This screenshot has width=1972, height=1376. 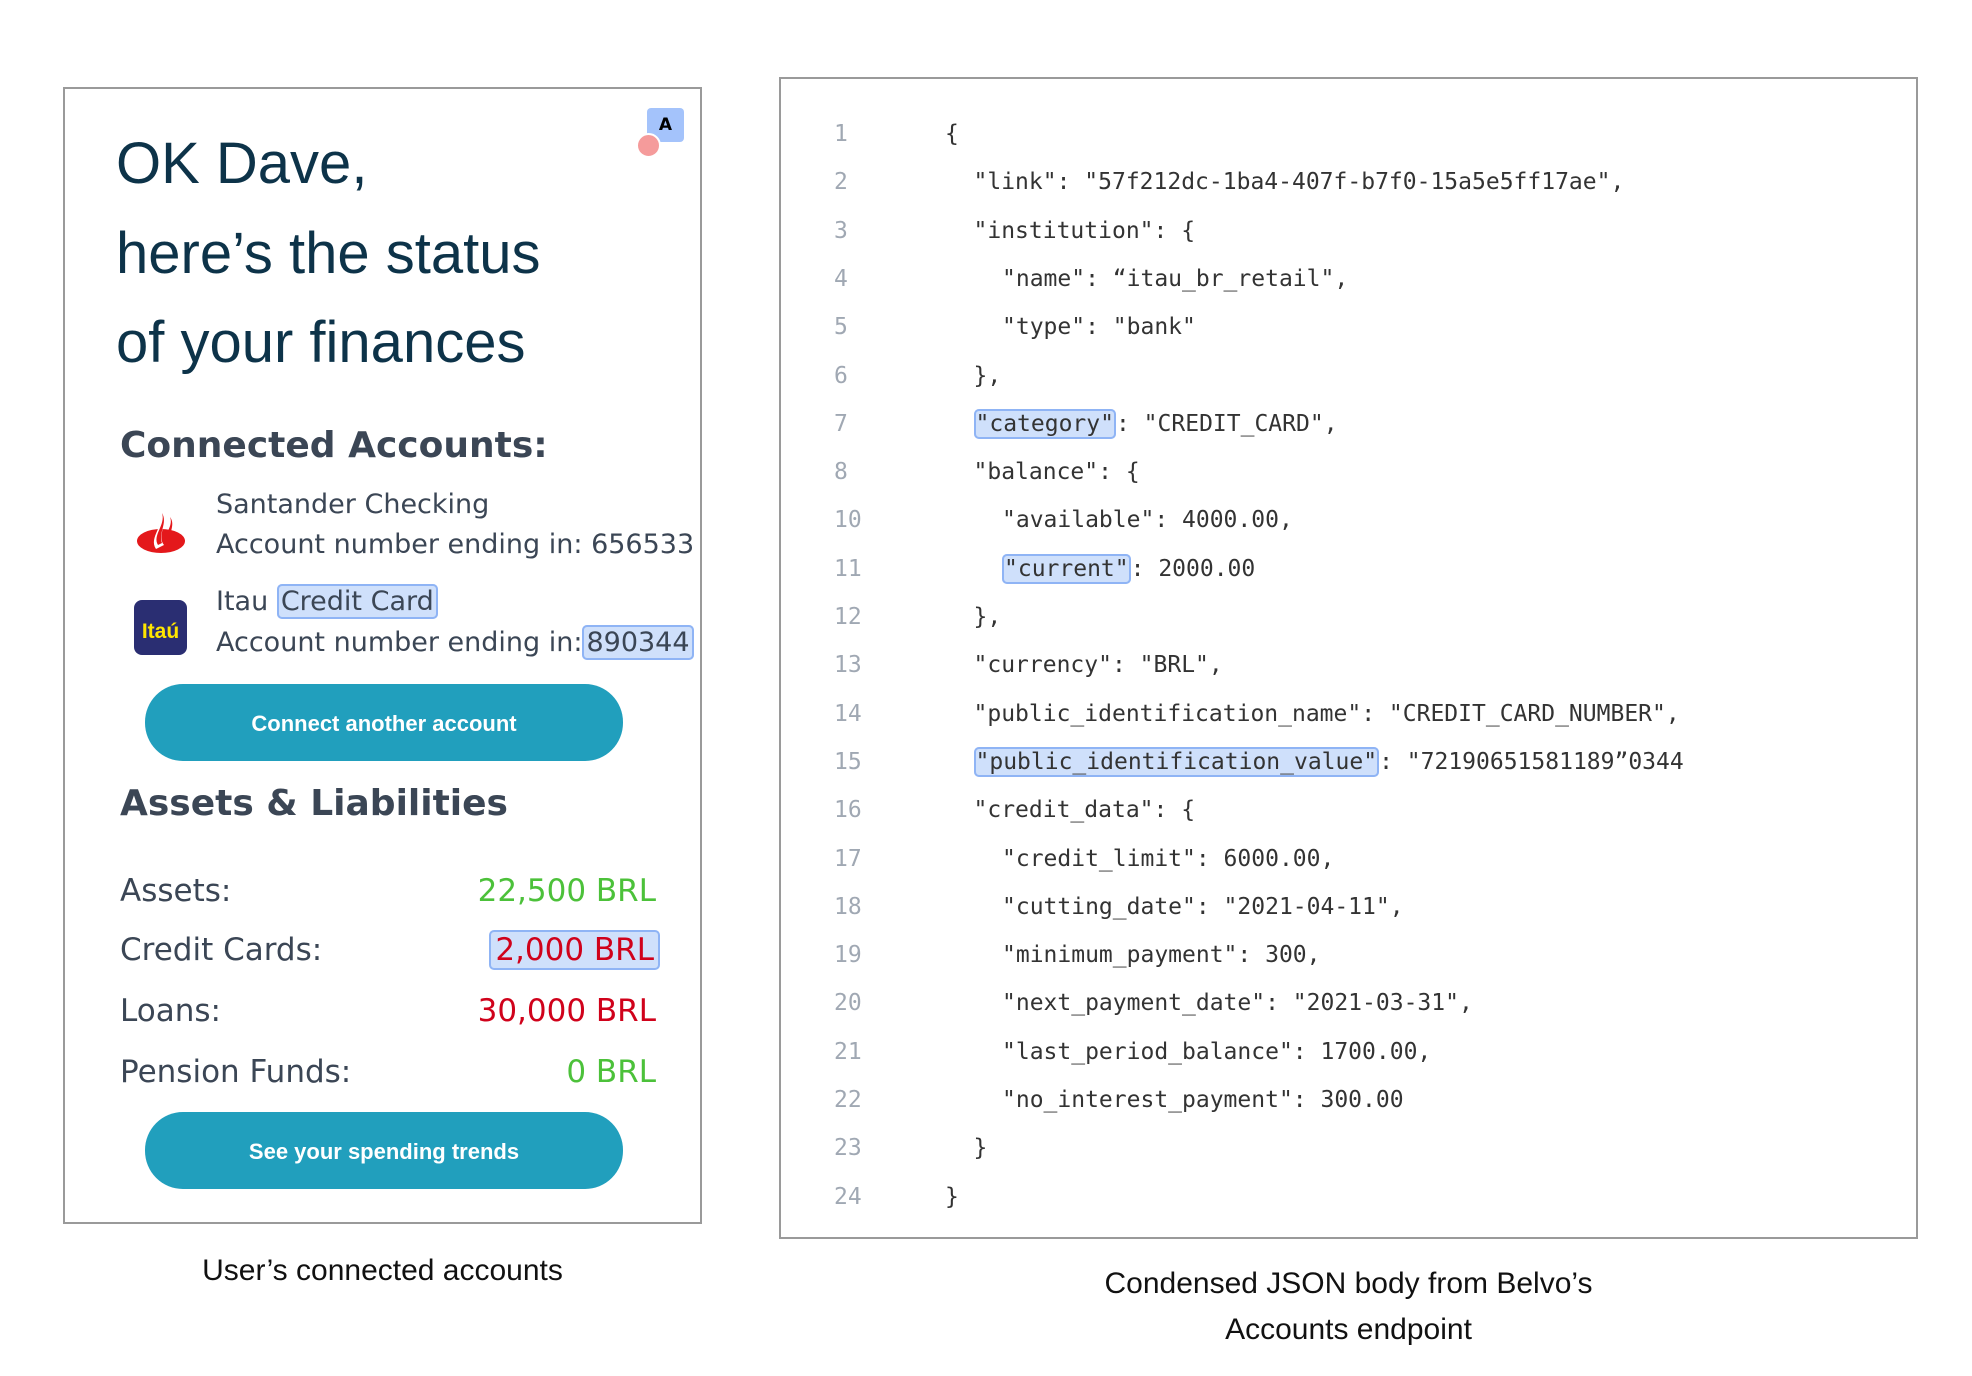 I want to click on code-segment: "next_payment_date": "2021-03-31",, so click(x=1237, y=1003).